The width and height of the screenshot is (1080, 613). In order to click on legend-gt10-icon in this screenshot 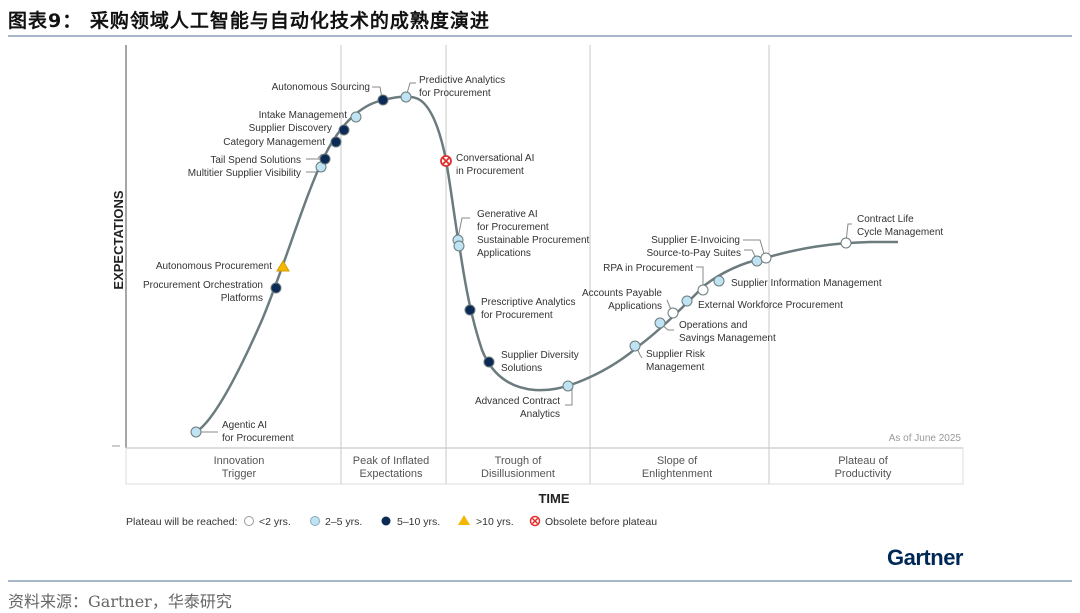, I will do `click(464, 520)`.